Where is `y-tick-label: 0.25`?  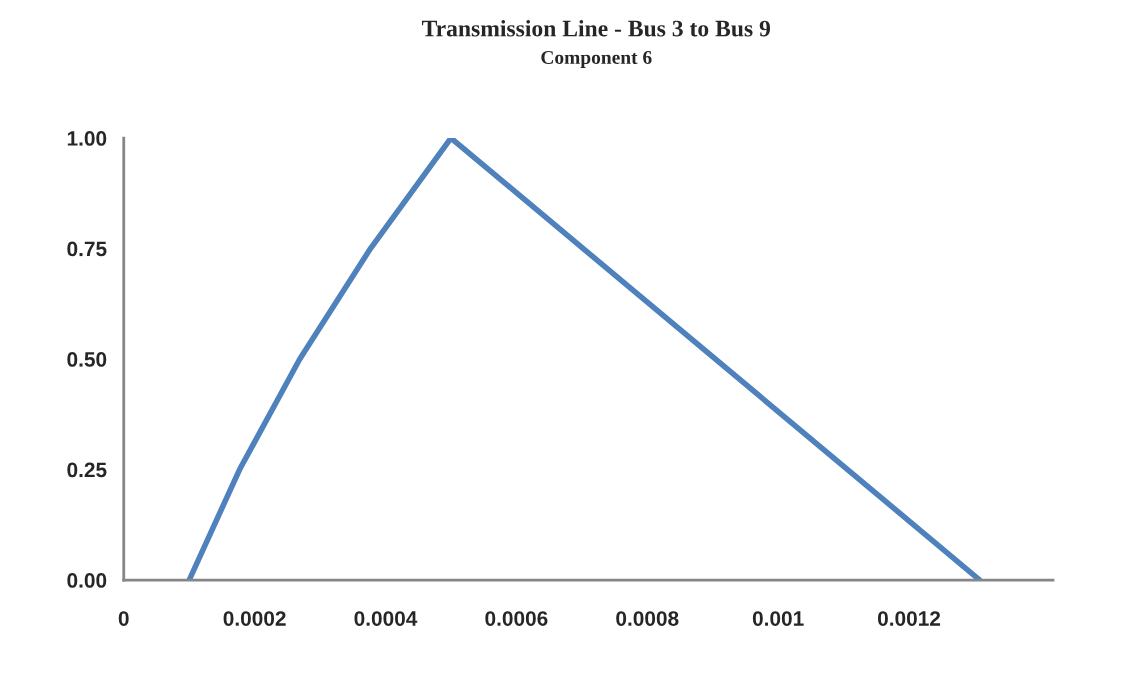 y-tick-label: 0.25 is located at coordinates (87, 470).